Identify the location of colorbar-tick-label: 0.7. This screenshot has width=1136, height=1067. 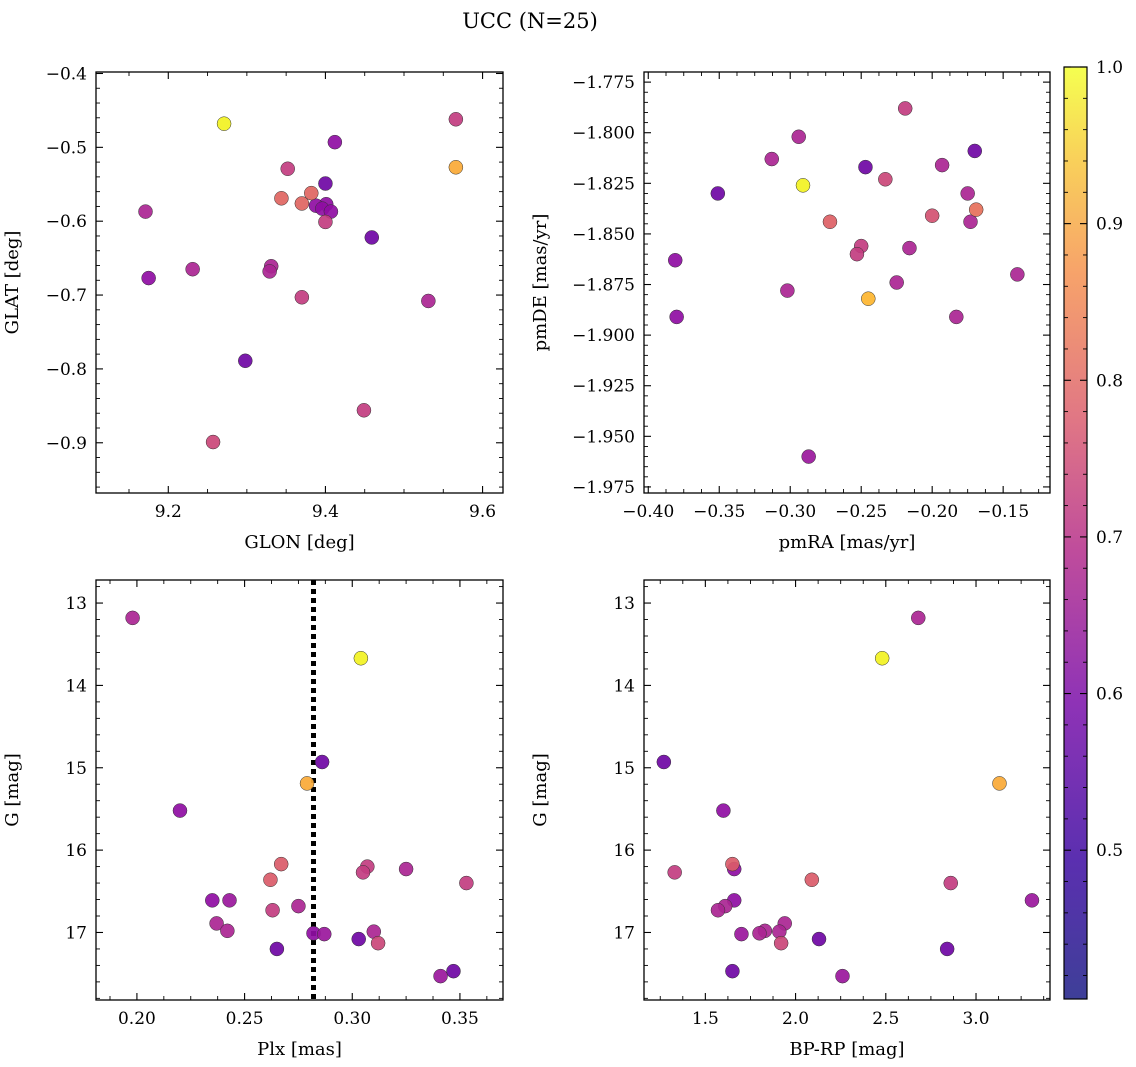
(1109, 538).